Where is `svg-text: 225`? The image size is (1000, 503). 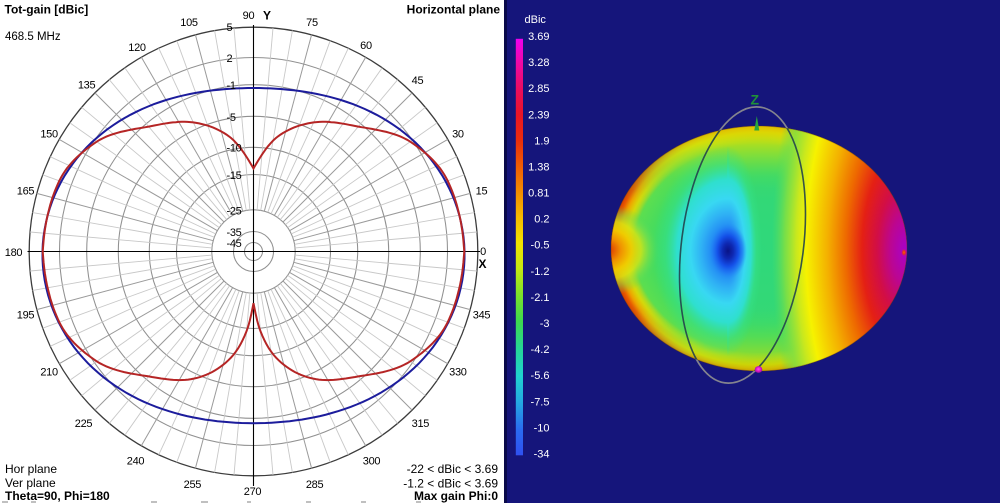 svg-text: 225 is located at coordinates (84, 424).